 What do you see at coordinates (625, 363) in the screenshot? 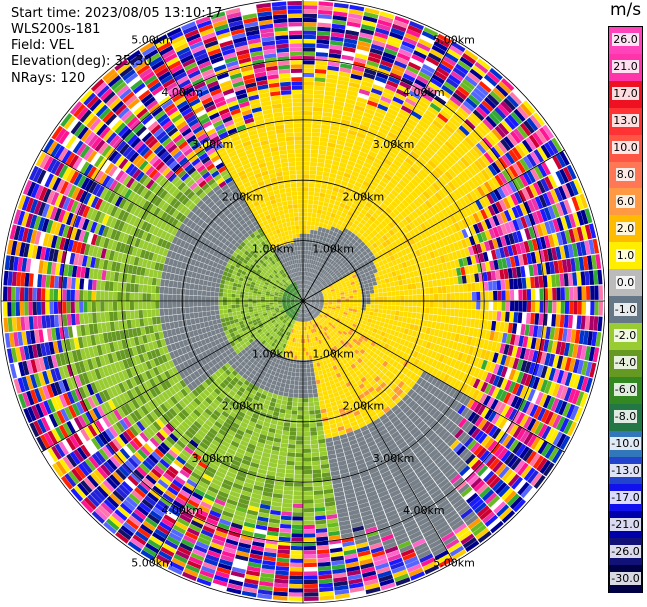
I see `colorbar-tick-label: -4.0` at bounding box center [625, 363].